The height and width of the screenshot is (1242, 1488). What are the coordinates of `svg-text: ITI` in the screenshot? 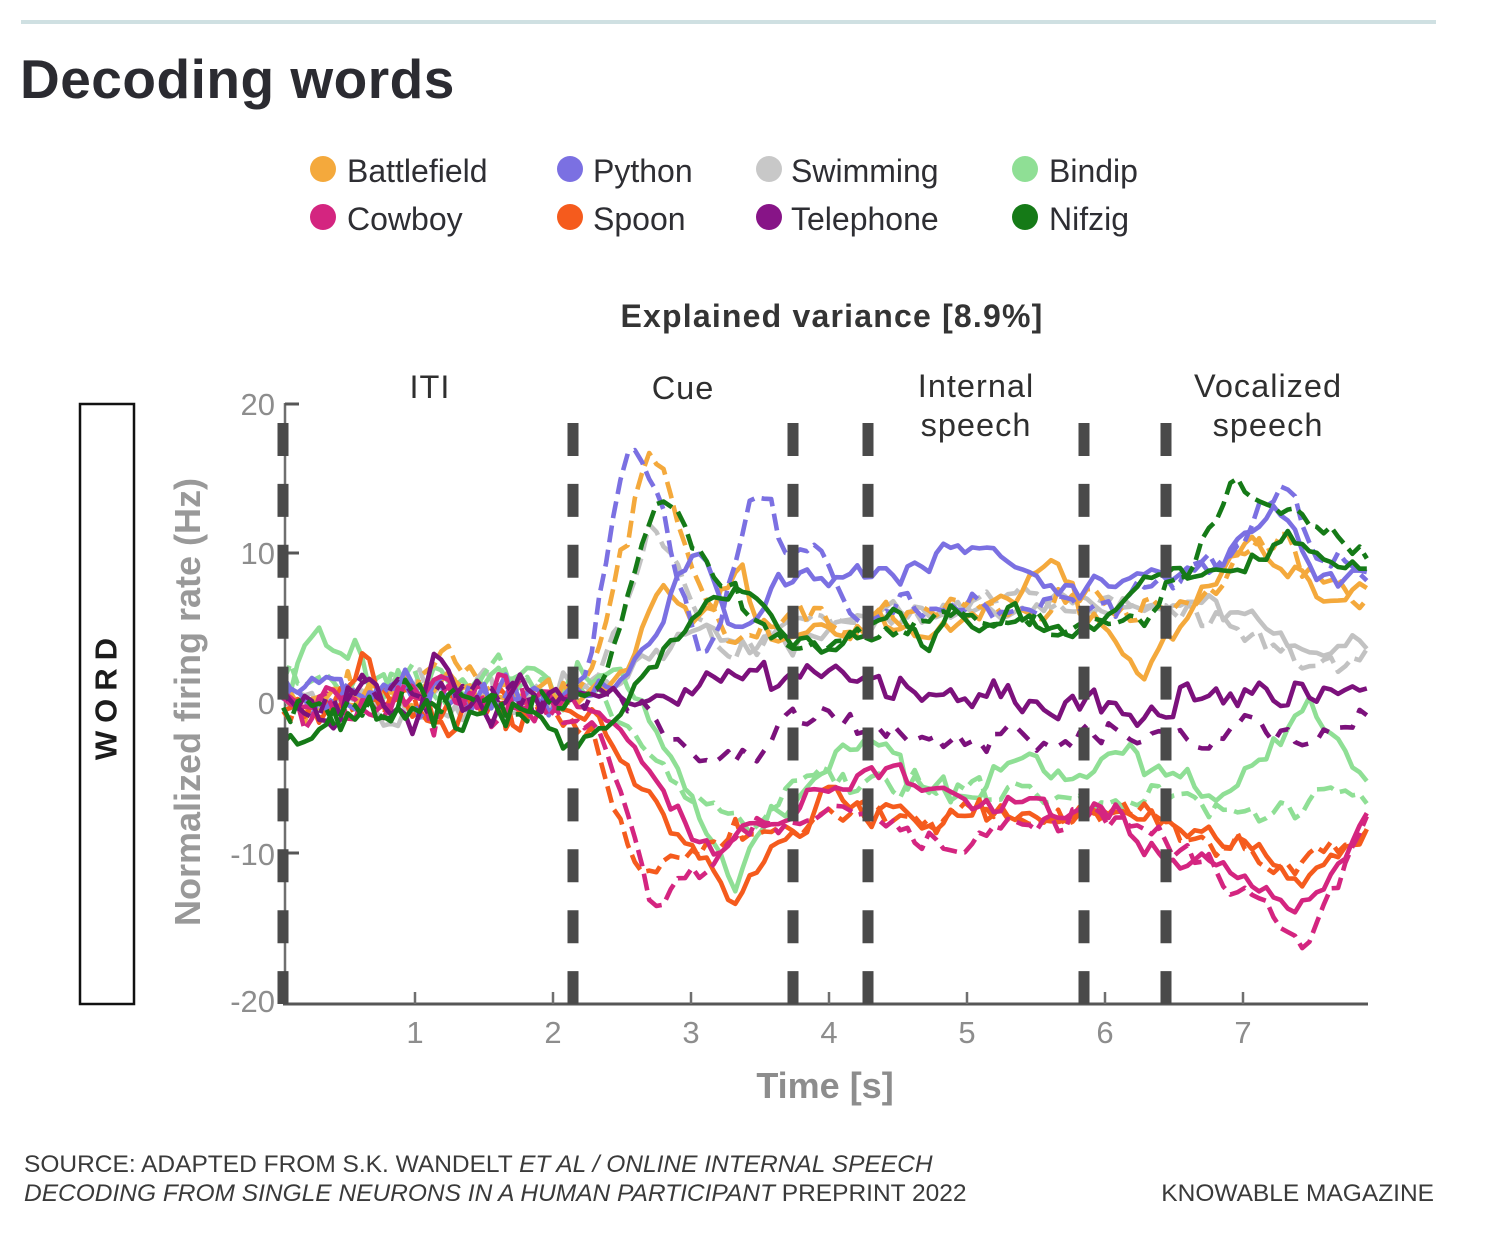 It's located at (430, 387).